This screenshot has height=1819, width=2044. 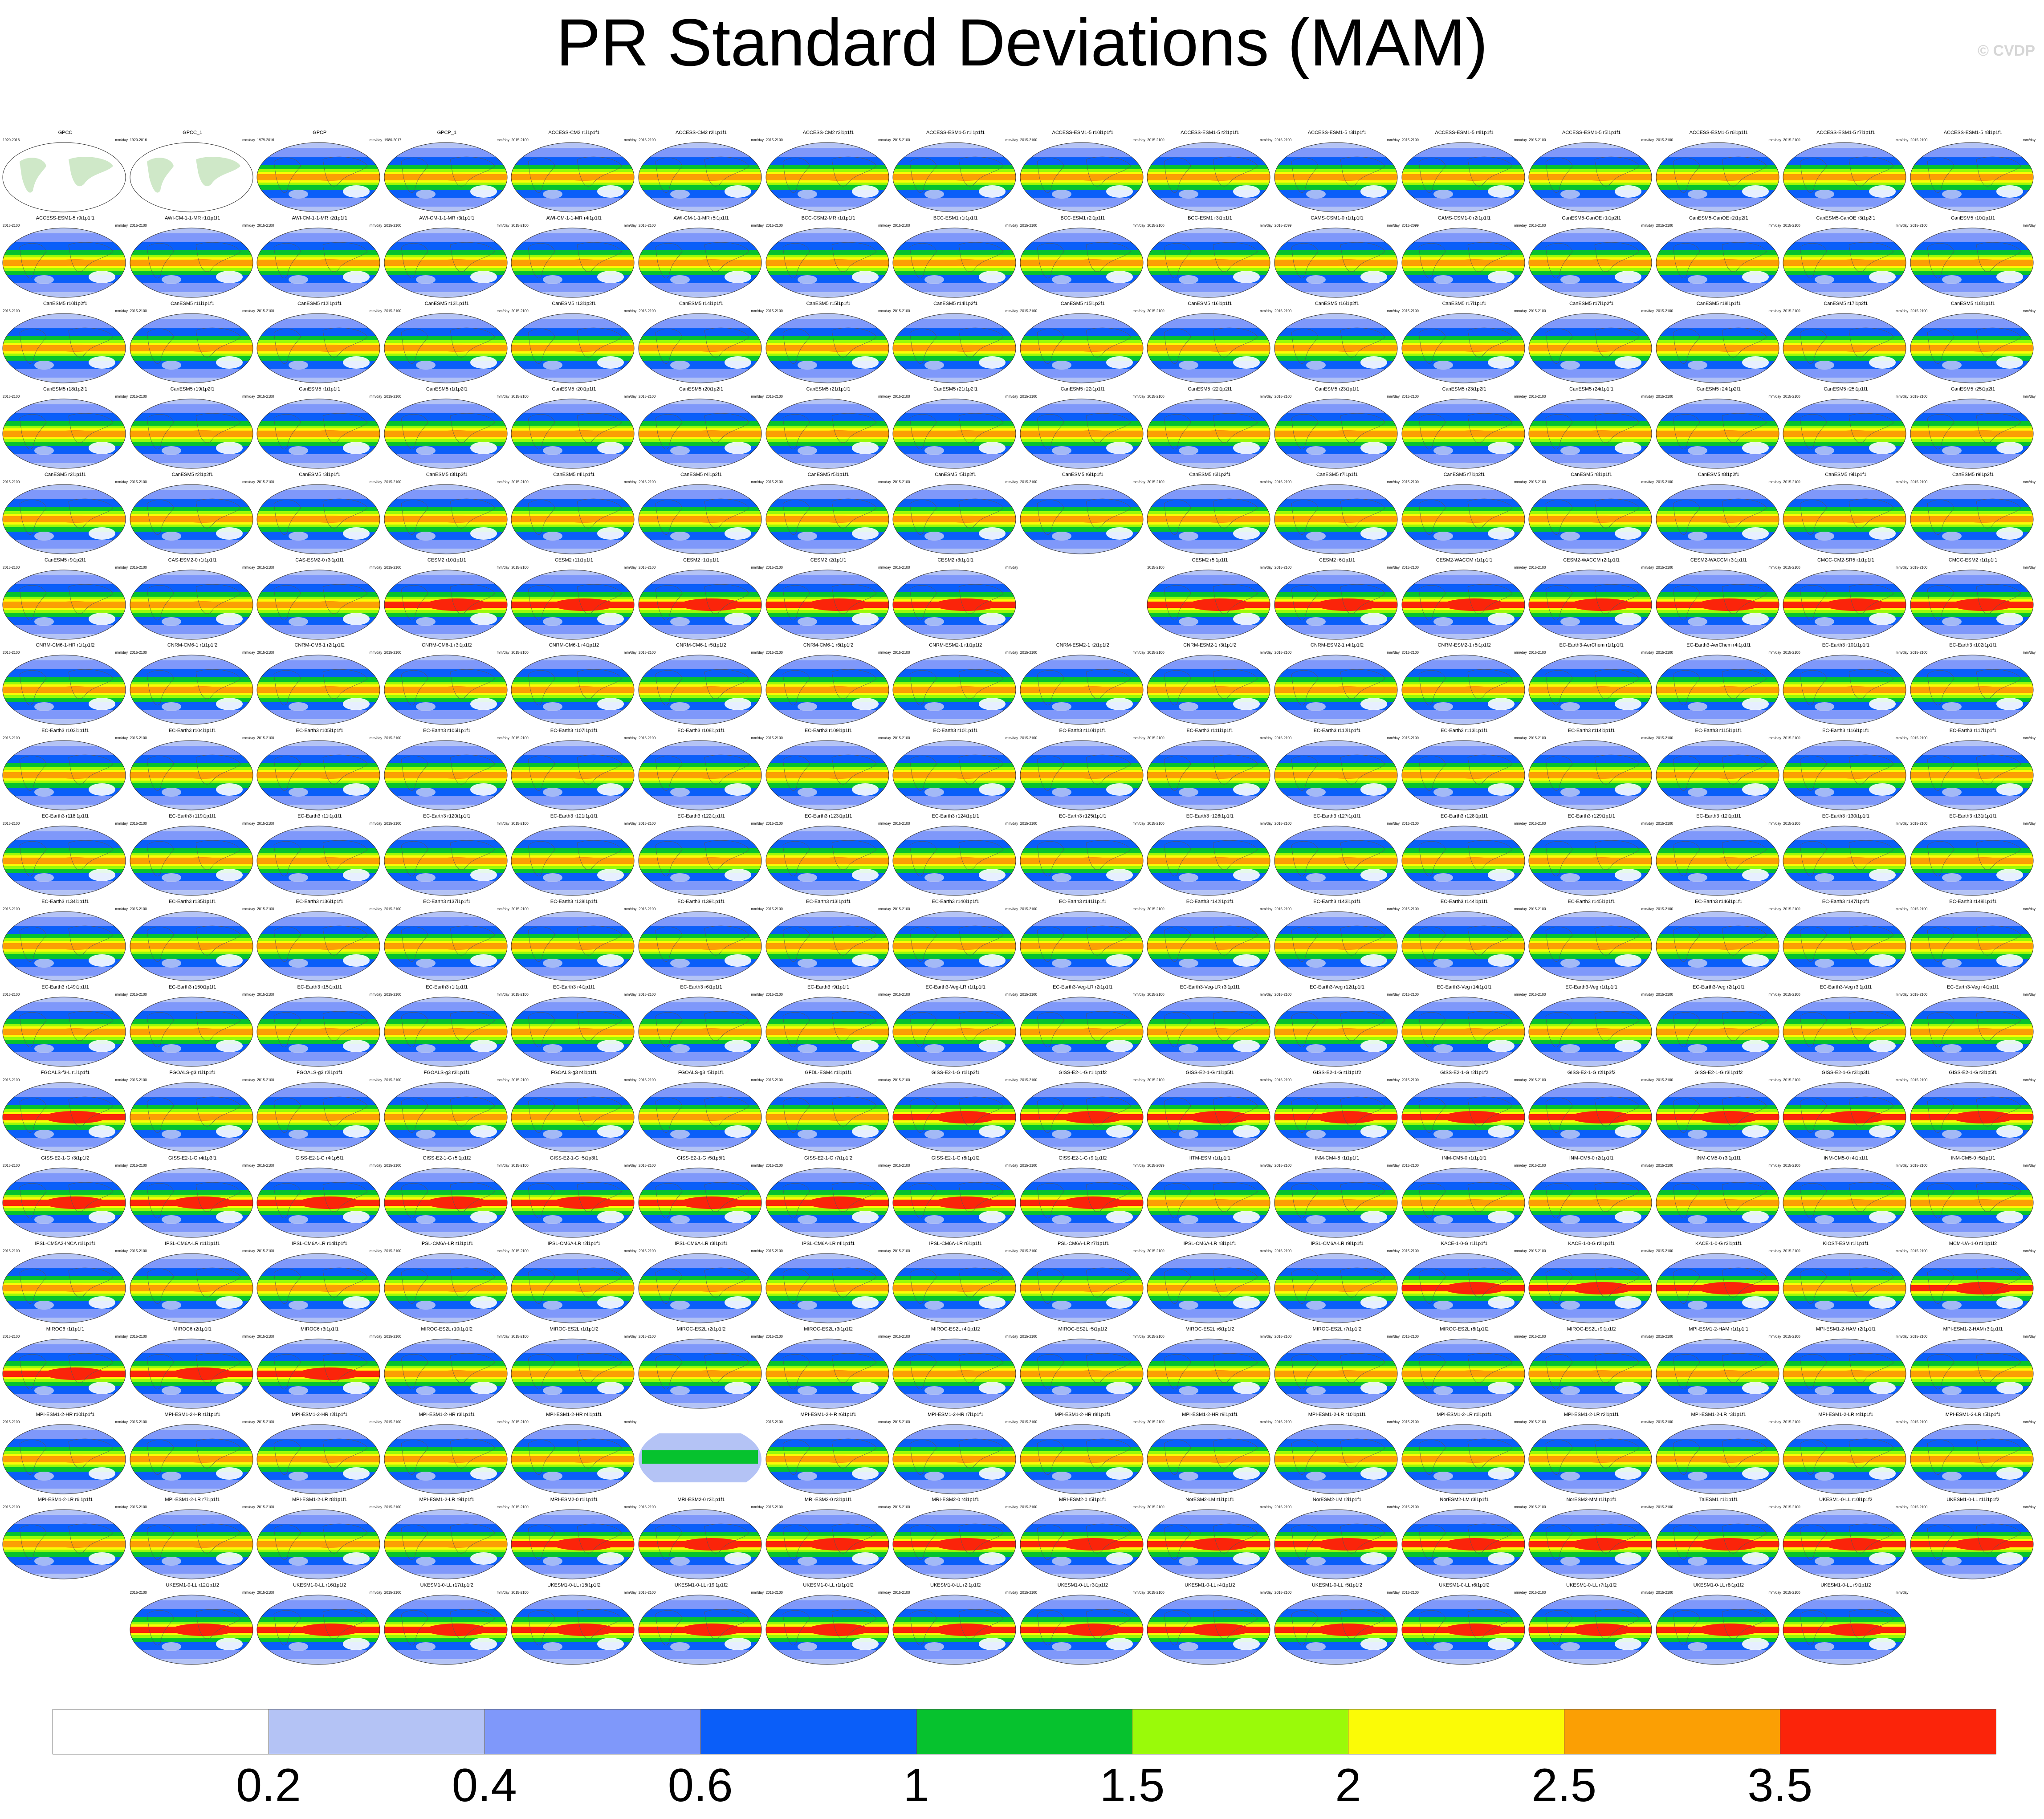 I want to click on map-panel: UKESM1-0-LL r18i1p1f2 2015-2100 mm/day, so click(x=574, y=1625).